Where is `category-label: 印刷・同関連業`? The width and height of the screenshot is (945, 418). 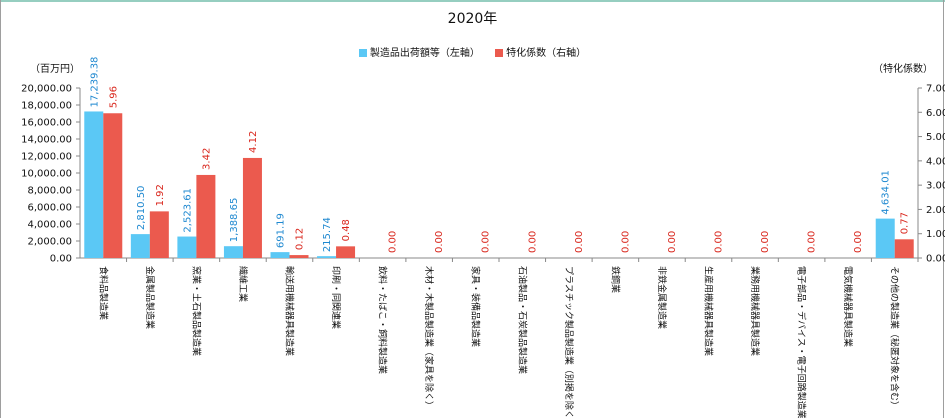 category-label: 印刷・同関連業 is located at coordinates (336, 297).